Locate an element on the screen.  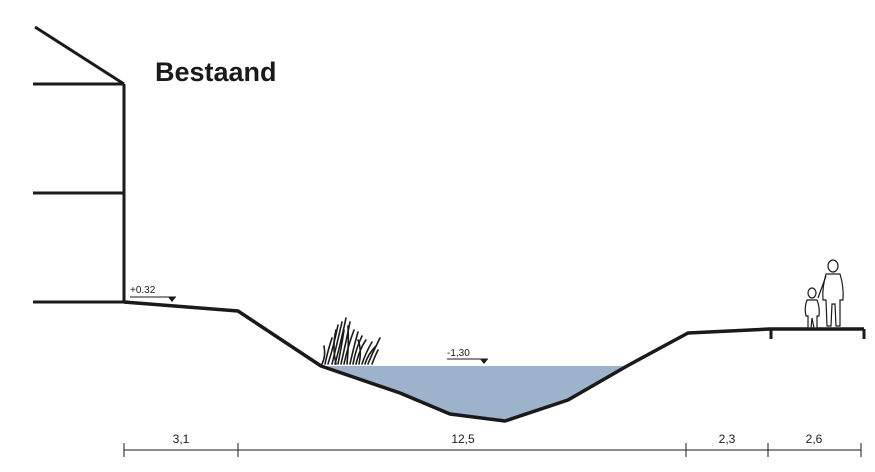
ground-level-label: +0.32 is located at coordinates (143, 290).